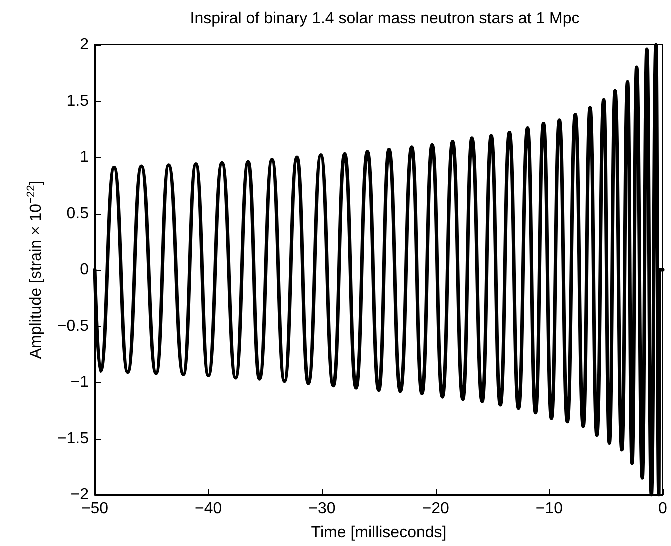 The width and height of the screenshot is (671, 546). Describe the element at coordinates (85, 157) in the screenshot. I see `y-tick-label: 1` at that location.